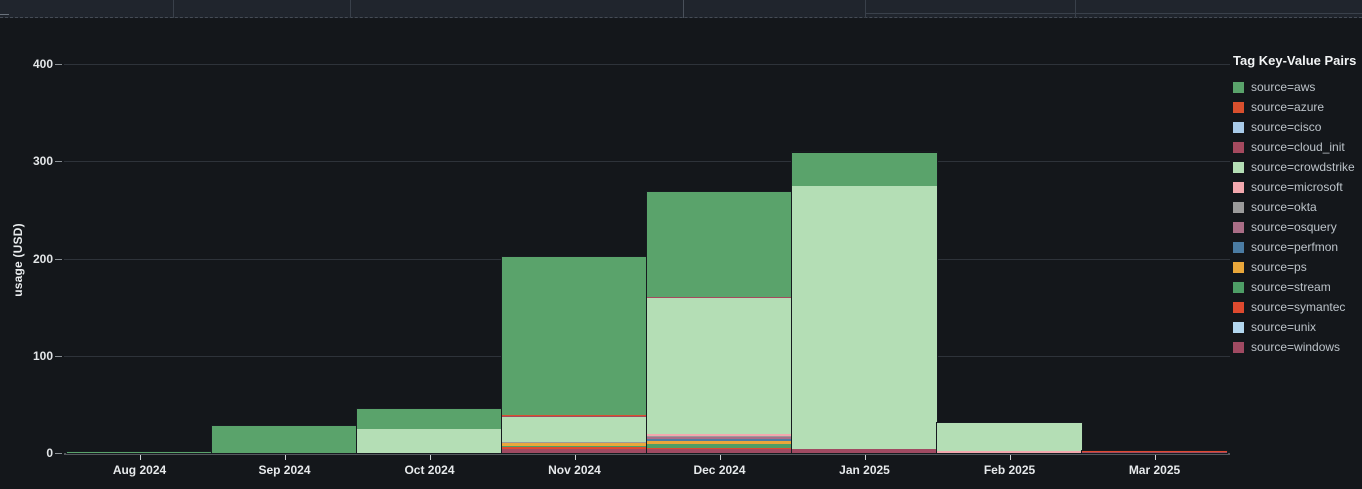 This screenshot has height=489, width=1362. I want to click on legend-label: source=windows, so click(1296, 347).